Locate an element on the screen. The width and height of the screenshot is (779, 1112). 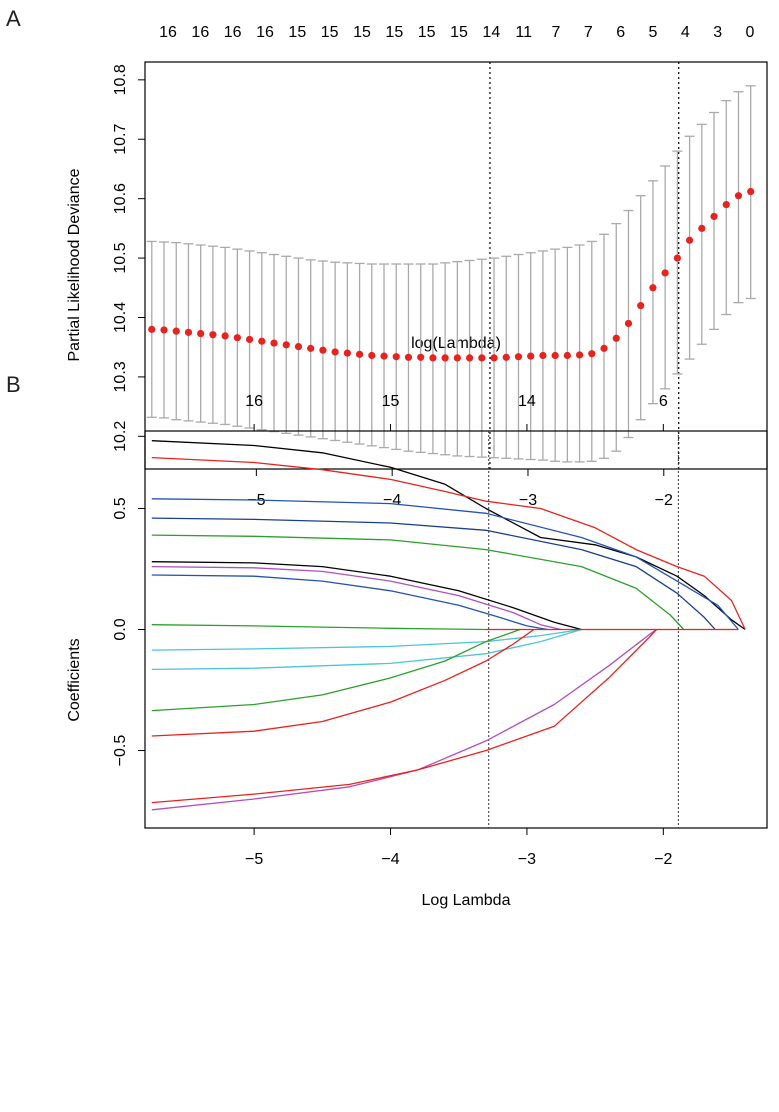
top-axis-label-13: 7 is located at coordinates (588, 32).